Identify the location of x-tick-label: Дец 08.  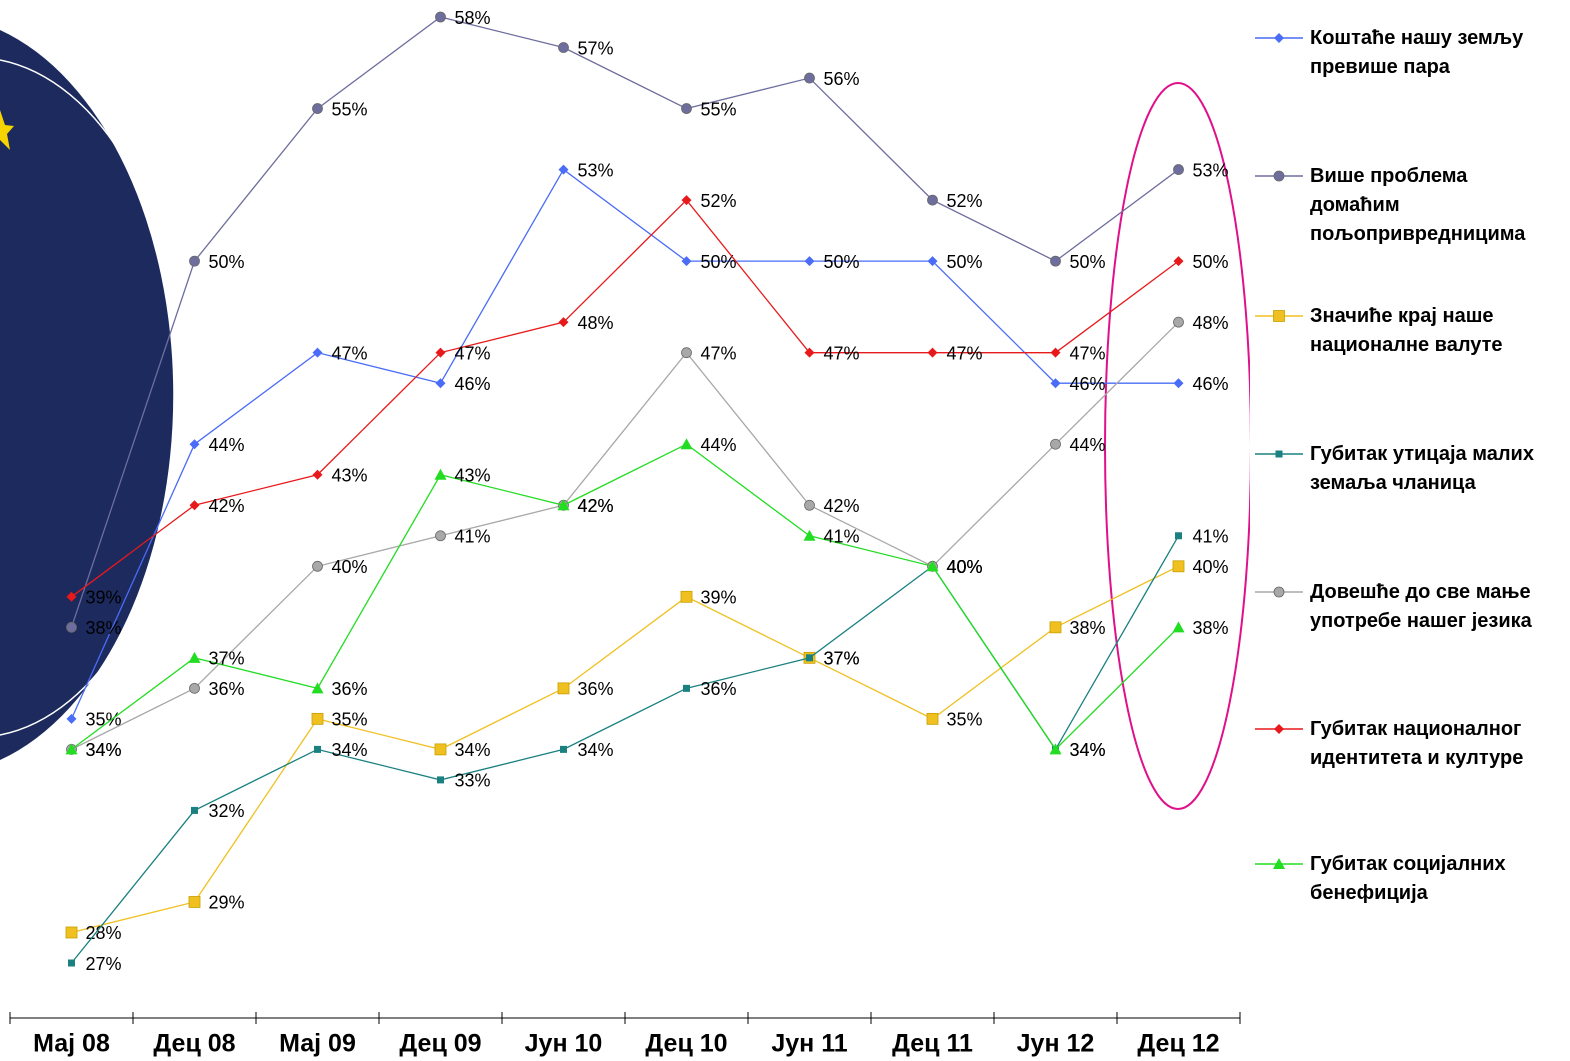
(194, 1044).